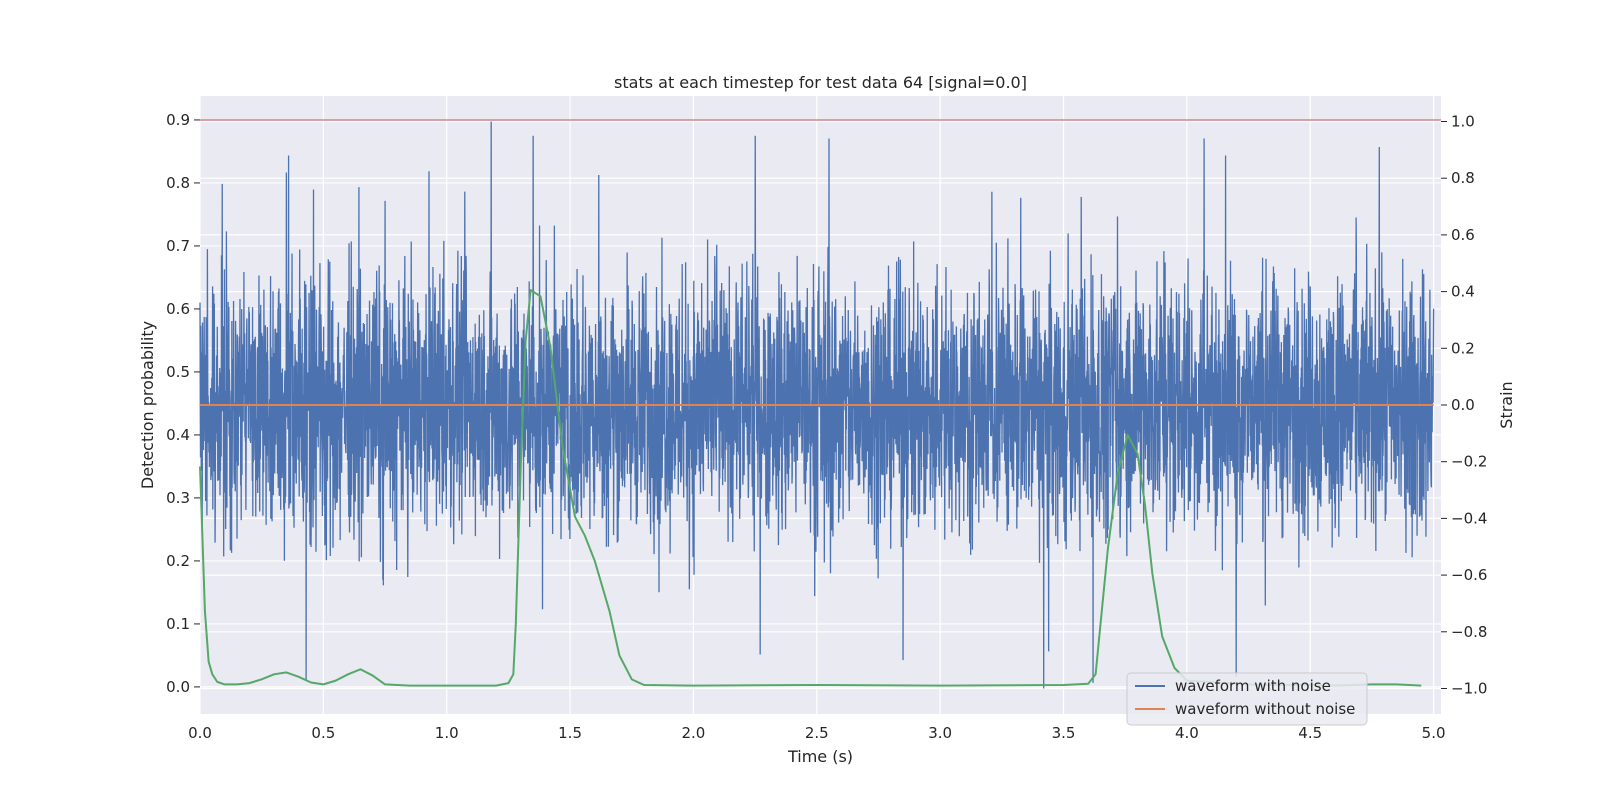 Image resolution: width=1600 pixels, height=800 pixels. I want to click on legend-box, so click(1247, 699).